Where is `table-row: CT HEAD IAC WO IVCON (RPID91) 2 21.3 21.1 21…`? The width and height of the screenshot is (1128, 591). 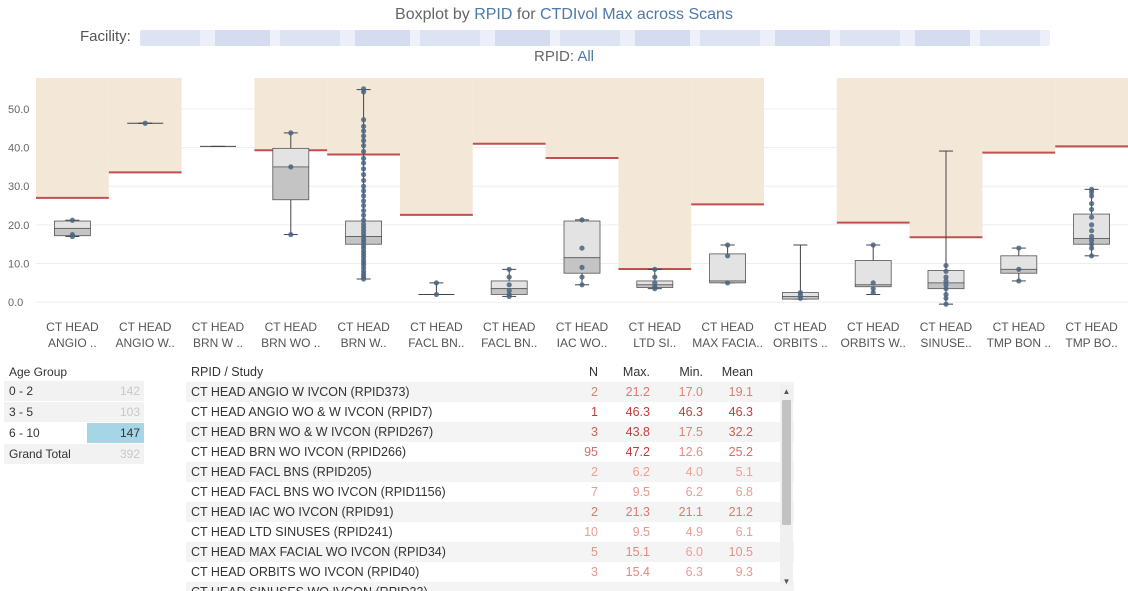
table-row: CT HEAD IAC WO IVCON (RPID91) 2 21.3 21.1 21… is located at coordinates (490, 512).